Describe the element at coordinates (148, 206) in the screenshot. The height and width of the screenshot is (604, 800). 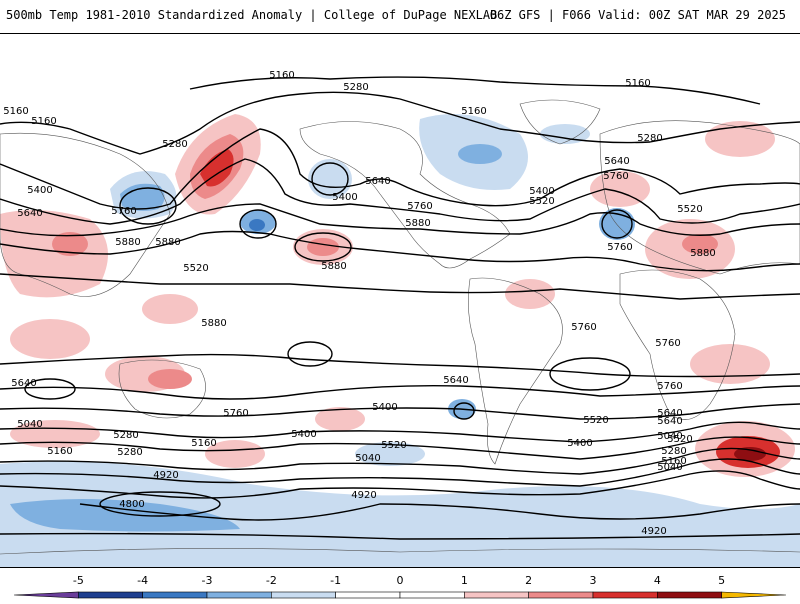
I see `contour-low-wpac` at that location.